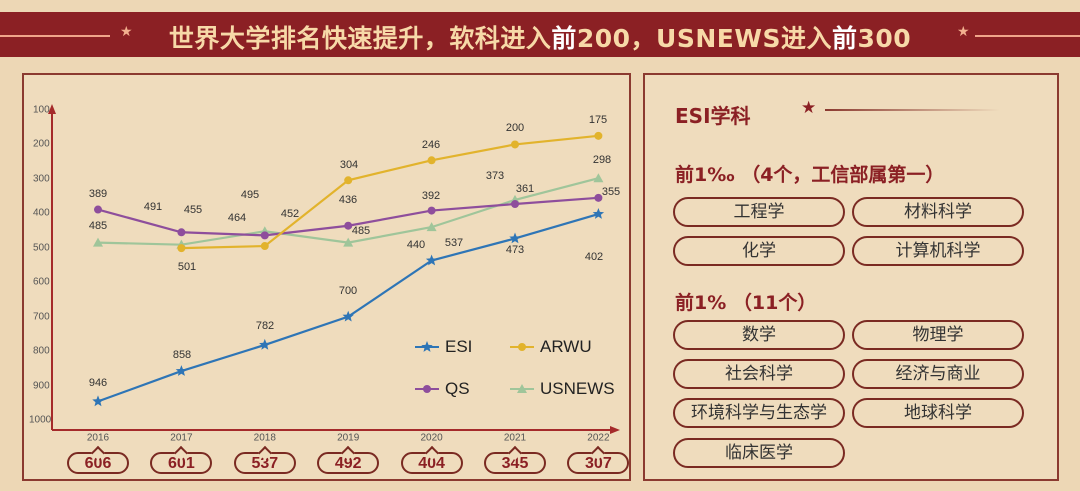 This screenshot has height=491, width=1080. I want to click on title-banner, so click(540, 34).